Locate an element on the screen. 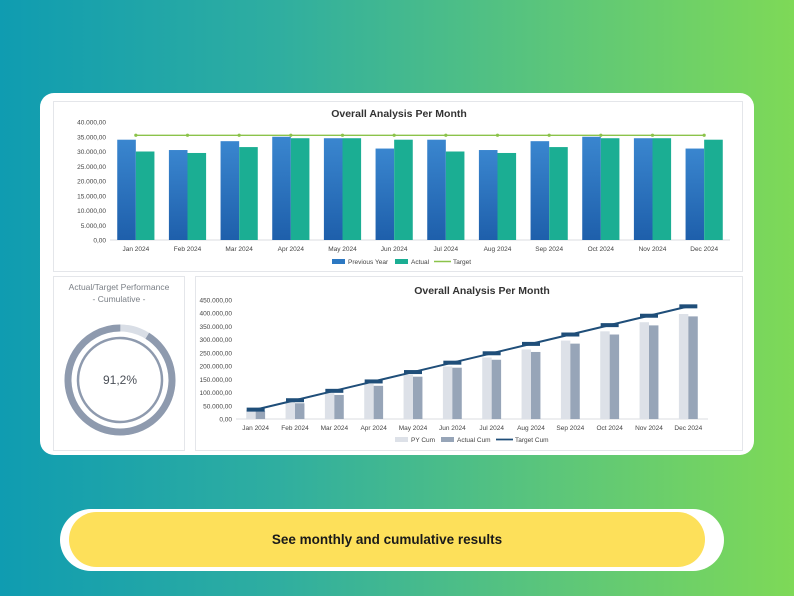  cumulative-chart-title: Overall Analysis Per Month is located at coordinates (482, 291).